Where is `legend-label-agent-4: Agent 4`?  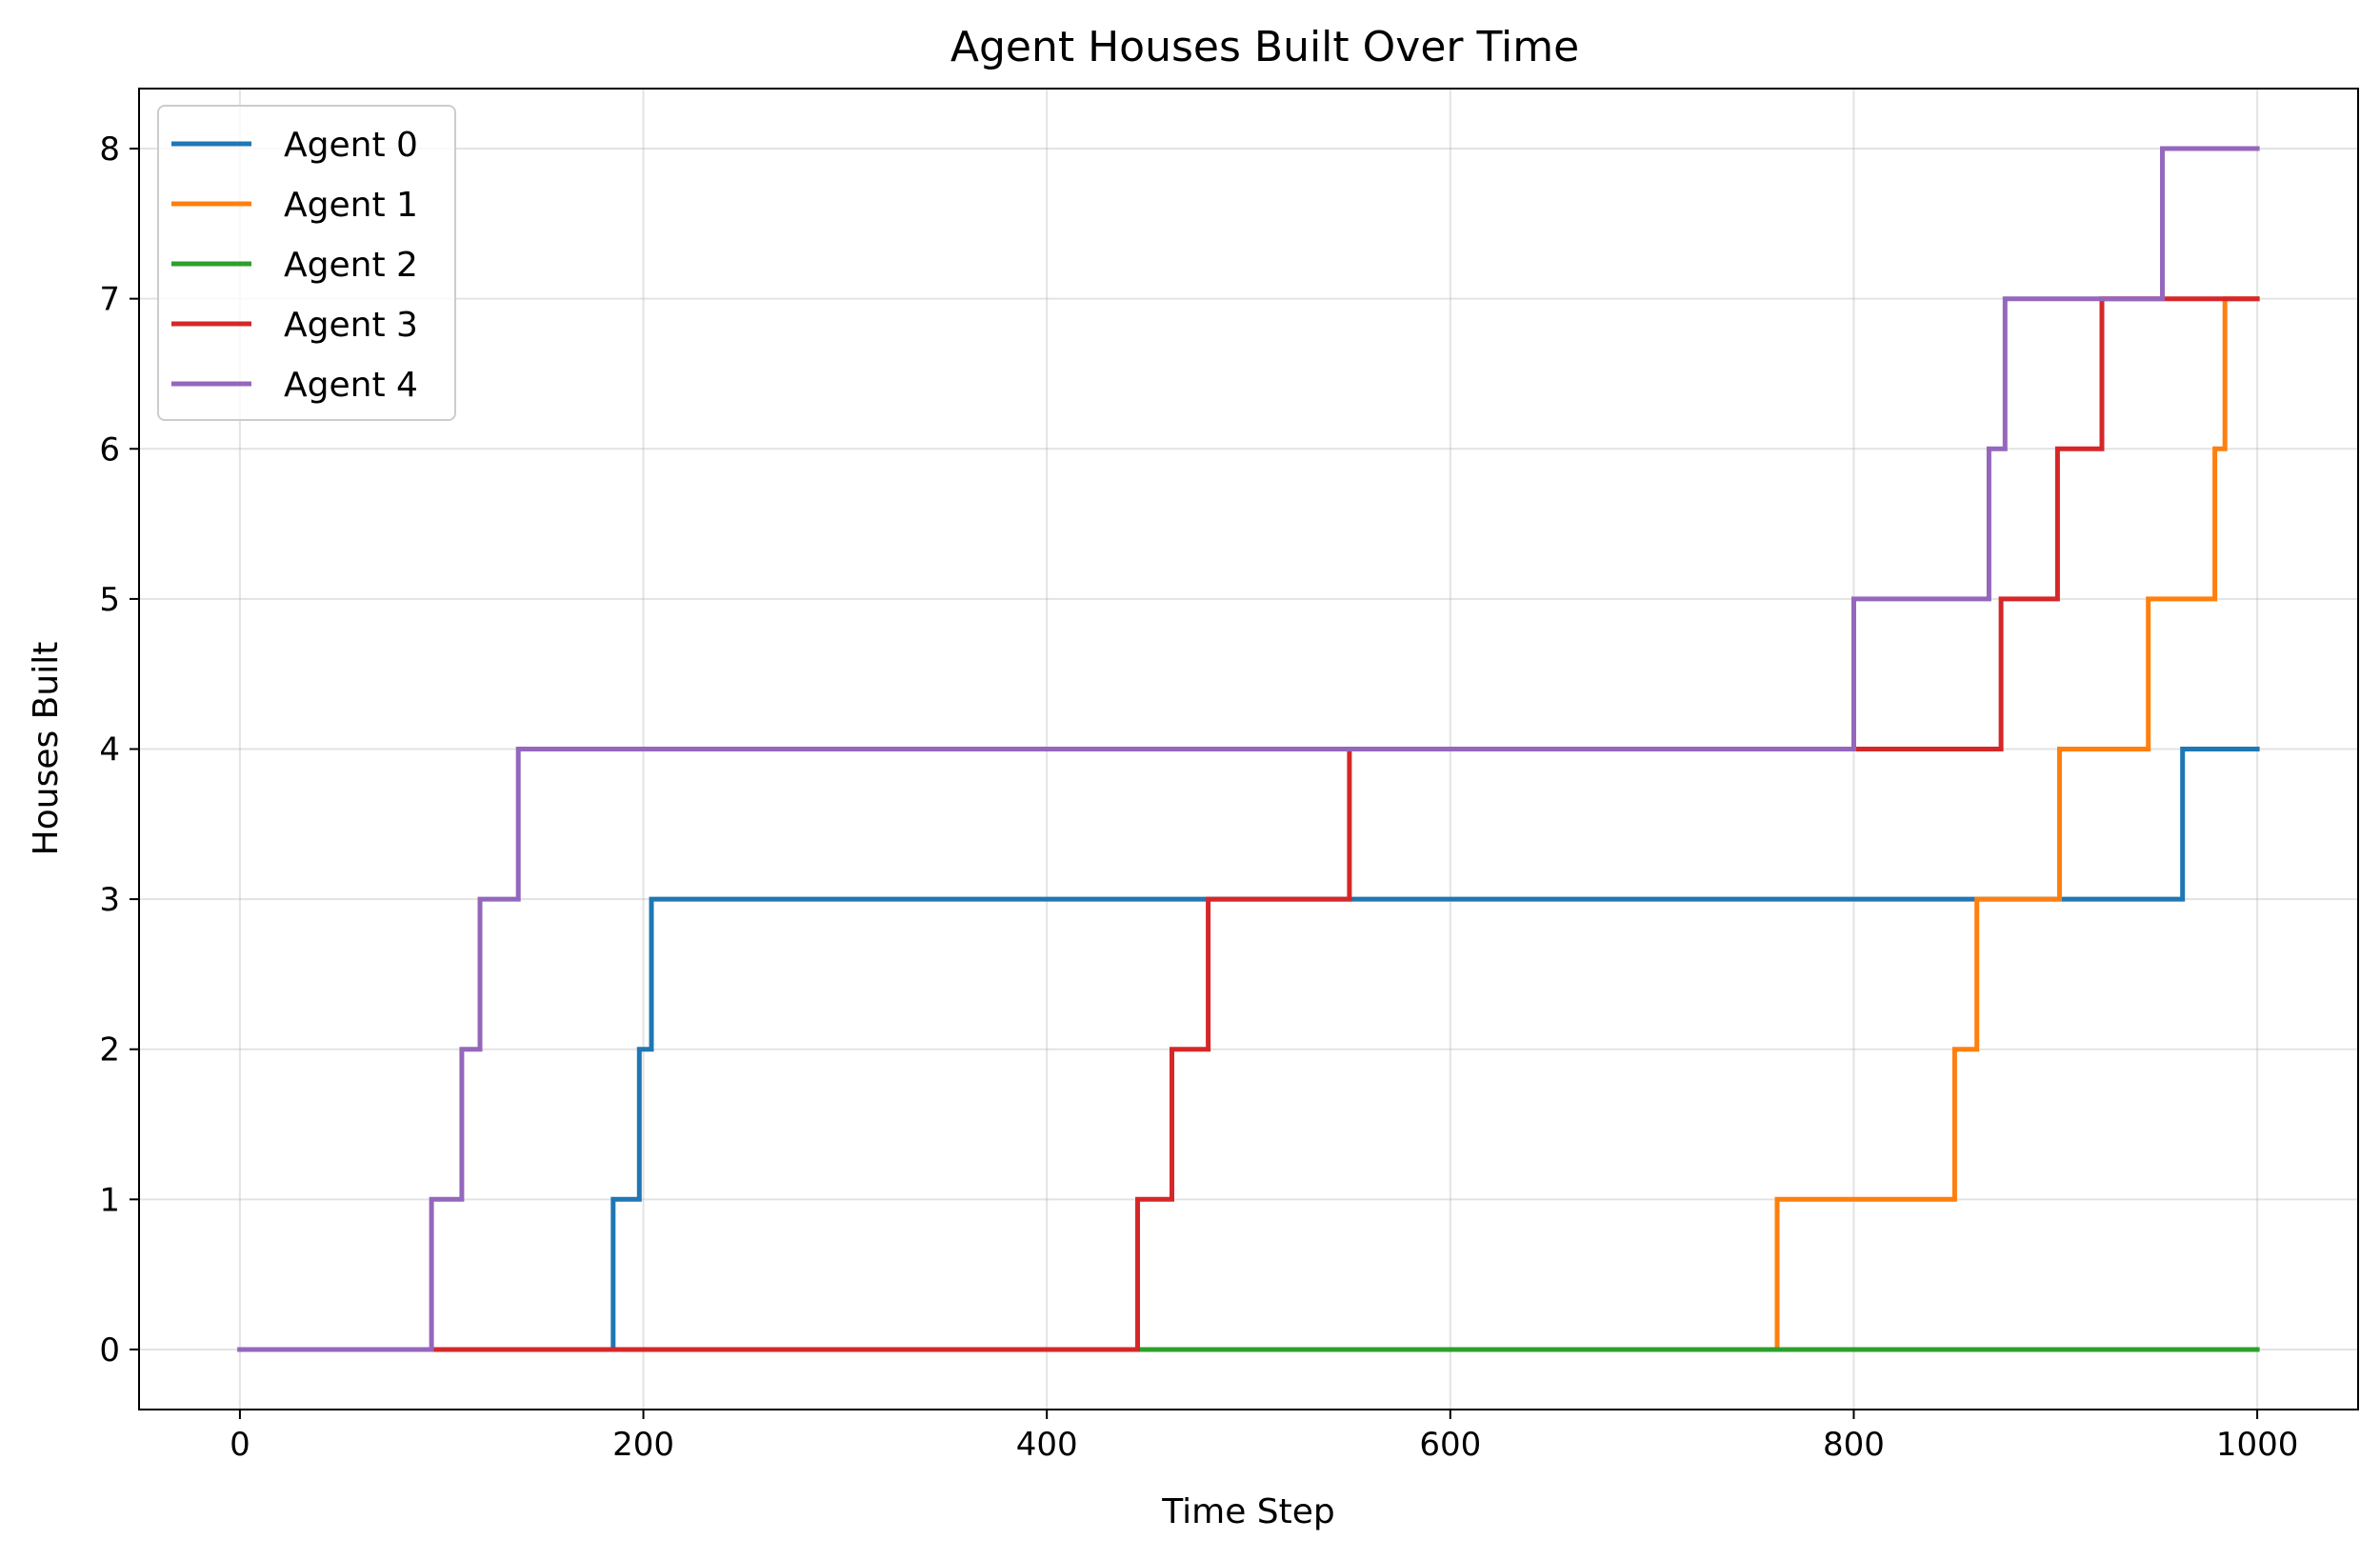 legend-label-agent-4: Agent 4 is located at coordinates (351, 385).